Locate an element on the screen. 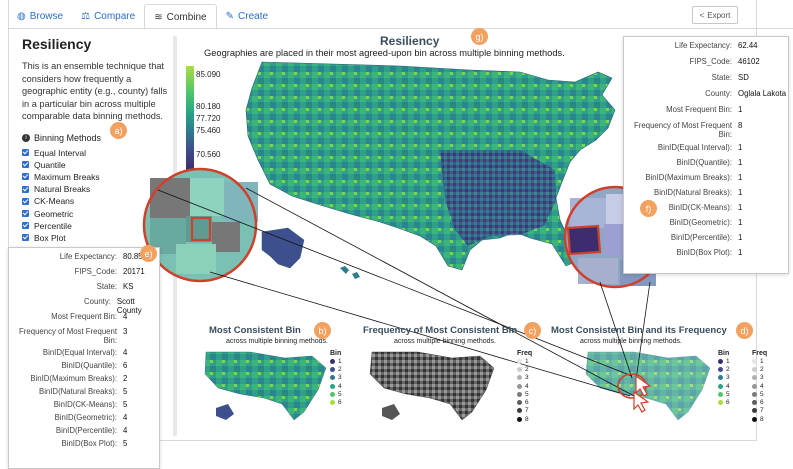  annotation-badge-e: e) is located at coordinates (148, 253).